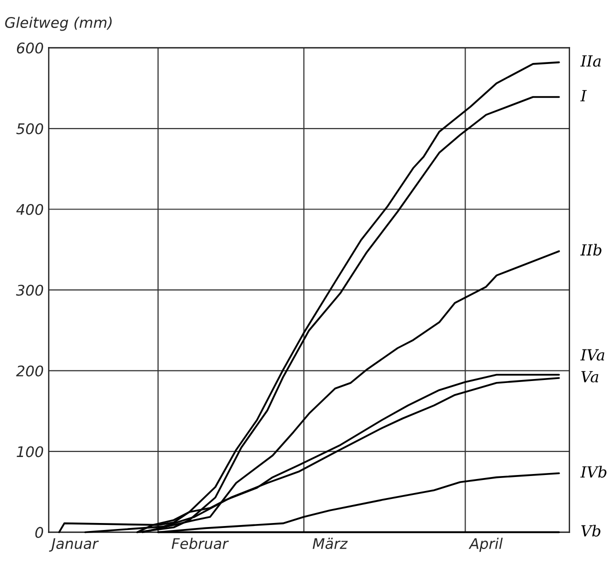  I want to click on x-tick-label: März, so click(330, 544).